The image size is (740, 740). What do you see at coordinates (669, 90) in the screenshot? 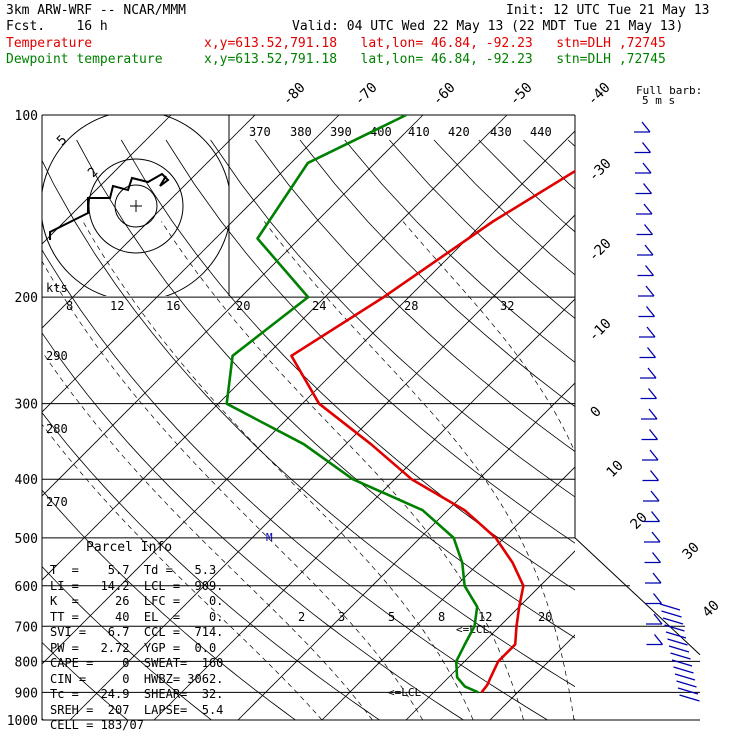
I see `wind-barb-legend: Full barb:` at bounding box center [669, 90].